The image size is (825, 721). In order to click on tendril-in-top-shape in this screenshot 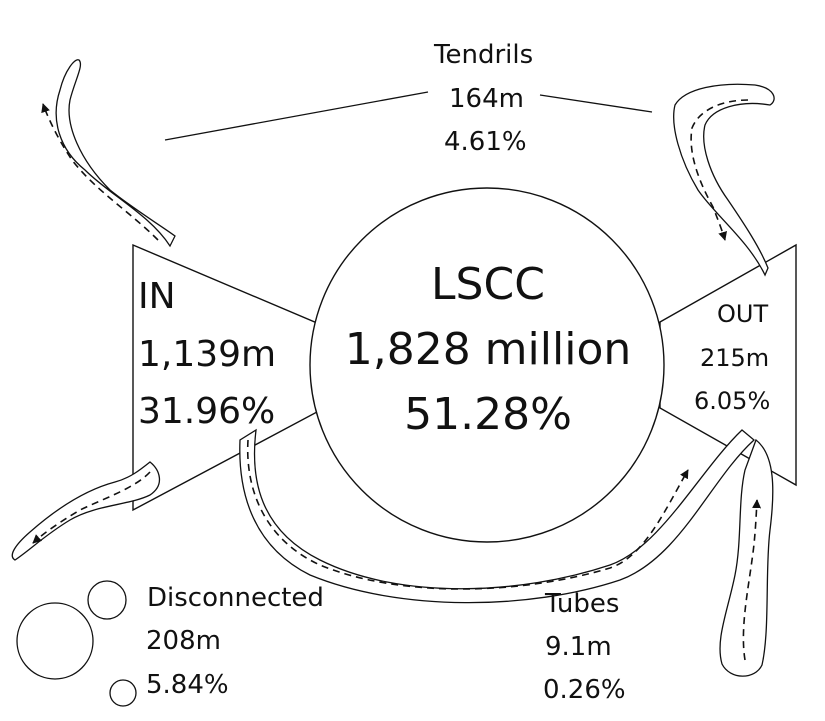, I will do `click(115, 153)`.